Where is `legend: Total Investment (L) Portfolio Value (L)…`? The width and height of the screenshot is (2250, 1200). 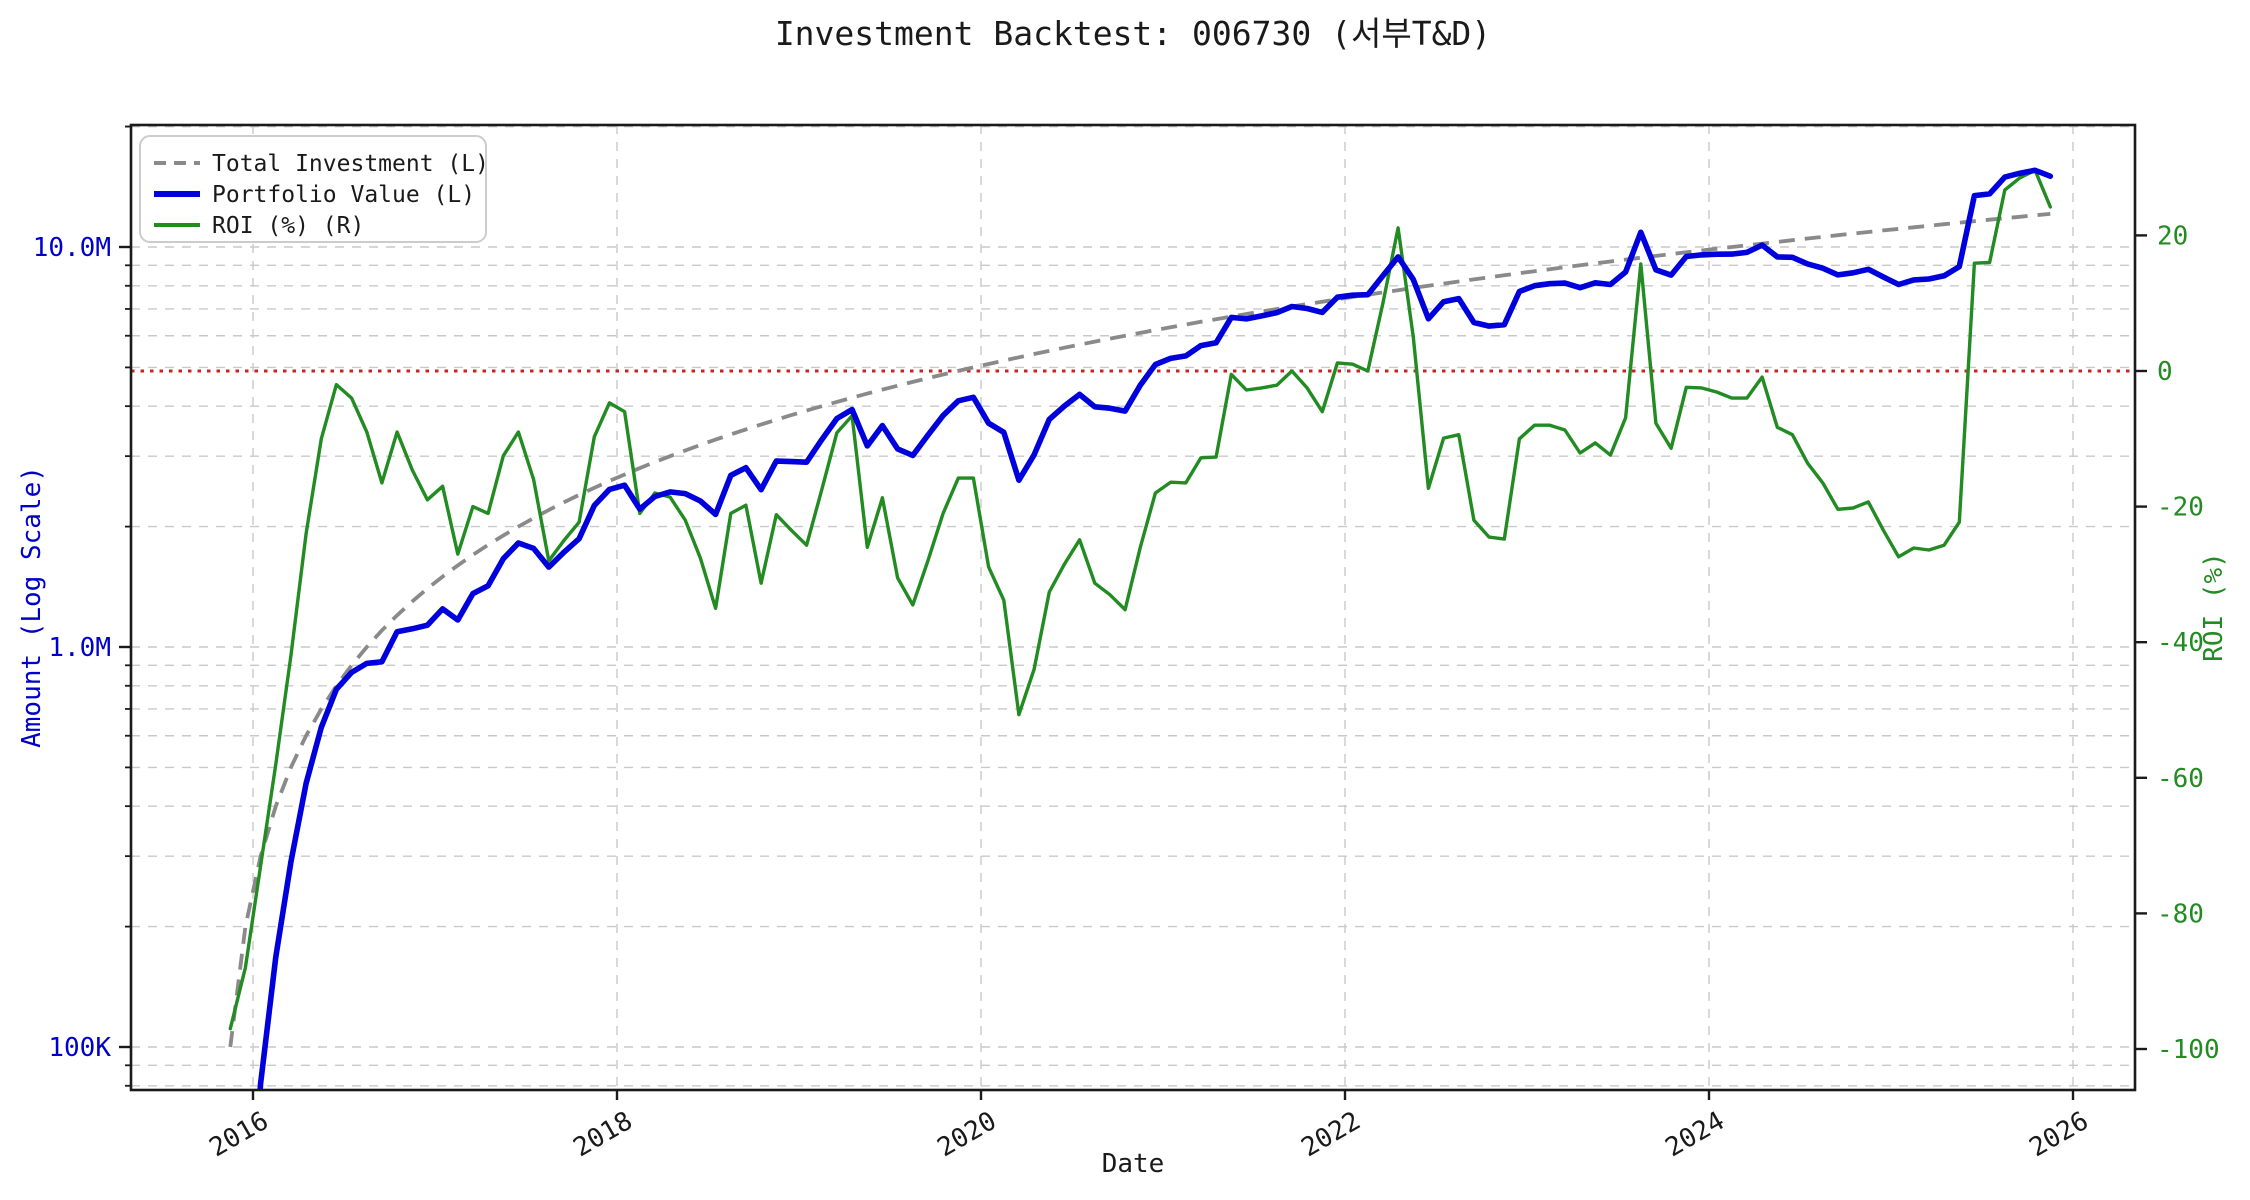 legend: Total Investment (L) Portfolio Value (L)… is located at coordinates (314, 189).